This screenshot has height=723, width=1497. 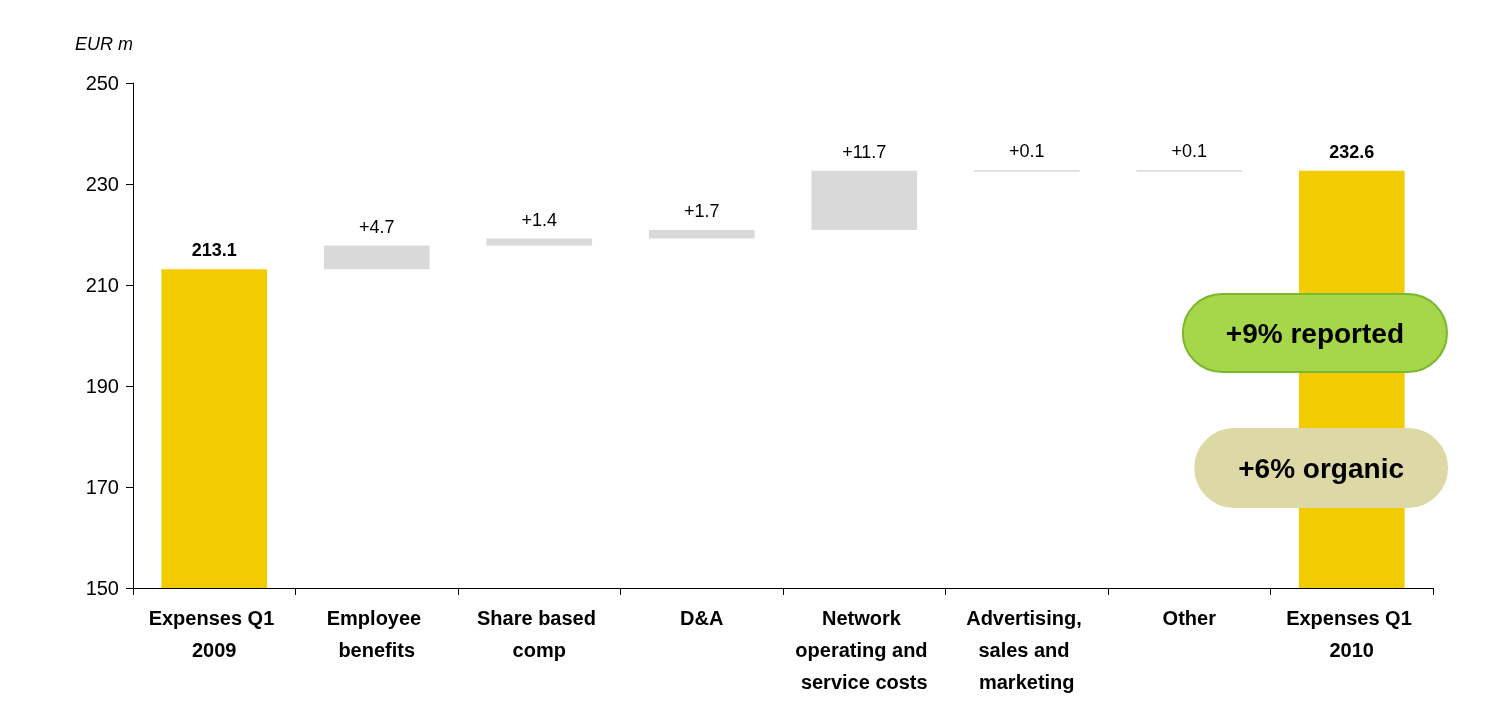 What do you see at coordinates (214, 250) in the screenshot?
I see `data-label: 213.1` at bounding box center [214, 250].